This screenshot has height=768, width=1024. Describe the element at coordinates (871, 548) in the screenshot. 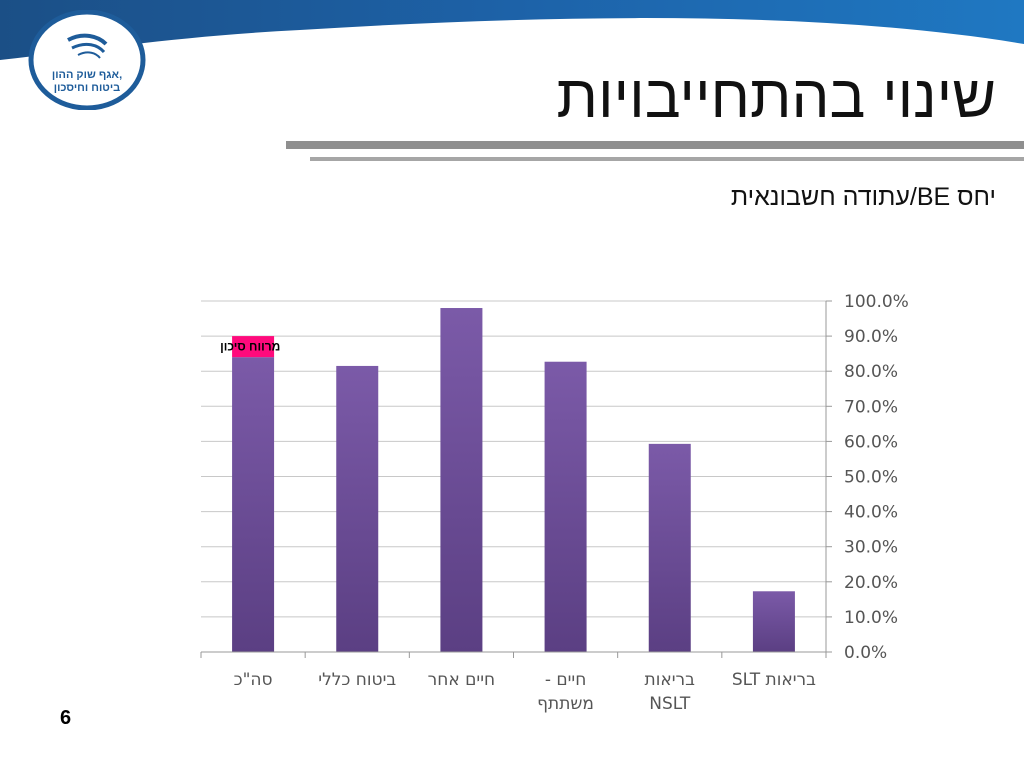

I see `y-tick-label: 30.0%` at that location.